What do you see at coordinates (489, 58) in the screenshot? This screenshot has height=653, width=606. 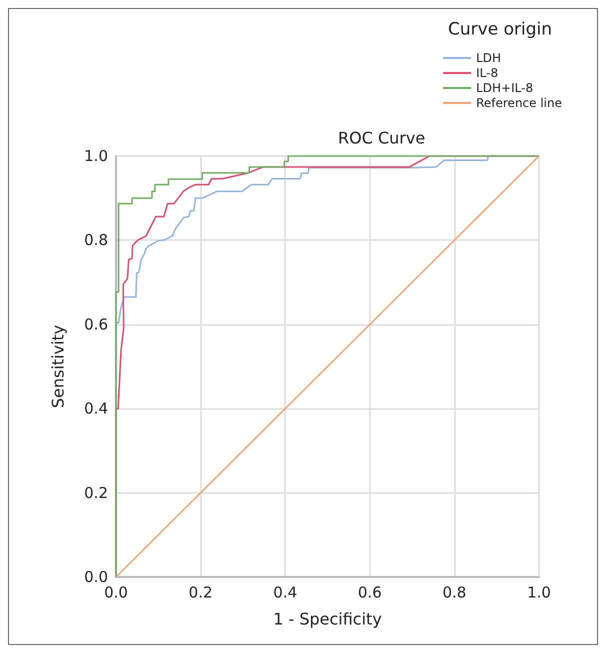 I see `legend-label: LDH` at bounding box center [489, 58].